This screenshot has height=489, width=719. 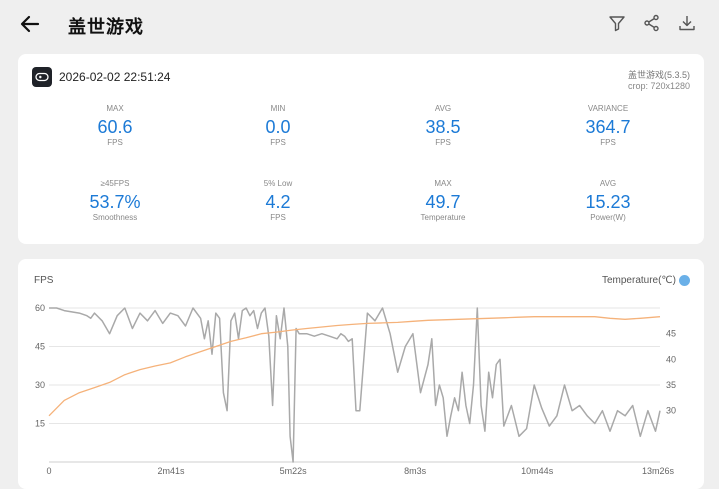 I want to click on stat-value: 60.6, so click(x=115, y=127).